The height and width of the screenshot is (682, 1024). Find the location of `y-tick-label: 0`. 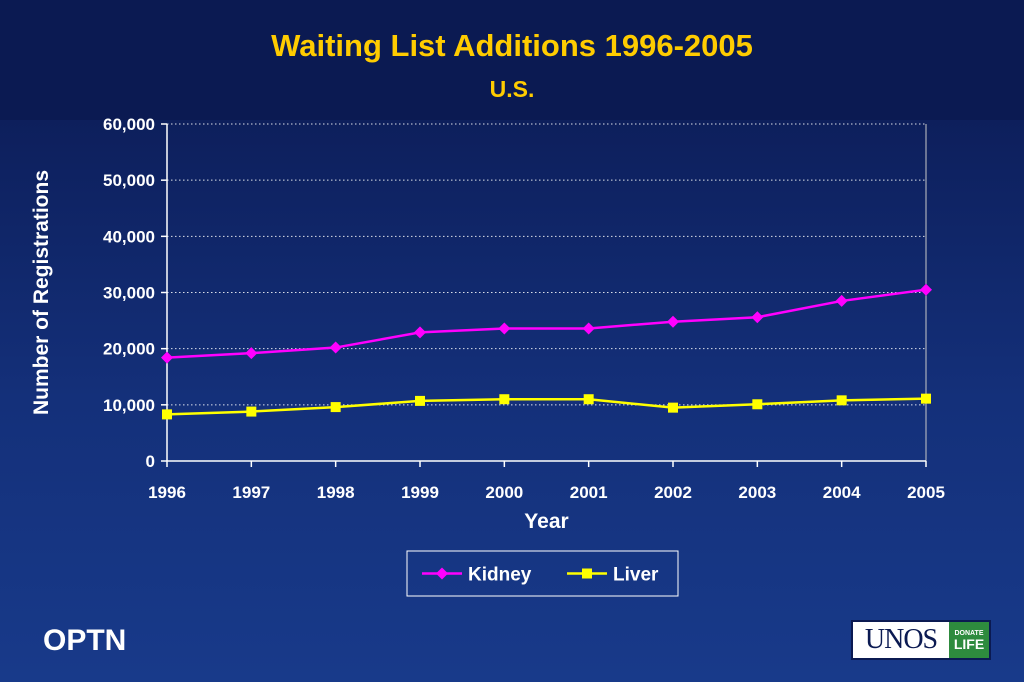

y-tick-label: 0 is located at coordinates (150, 461).